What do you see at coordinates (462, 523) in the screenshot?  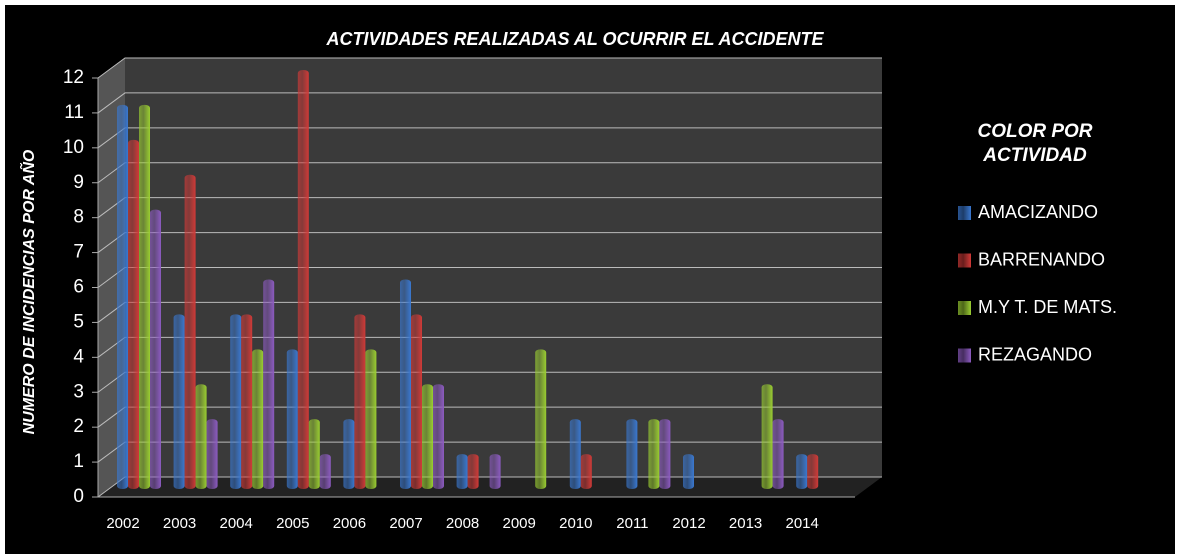 I see `x-tick-label: 2008` at bounding box center [462, 523].